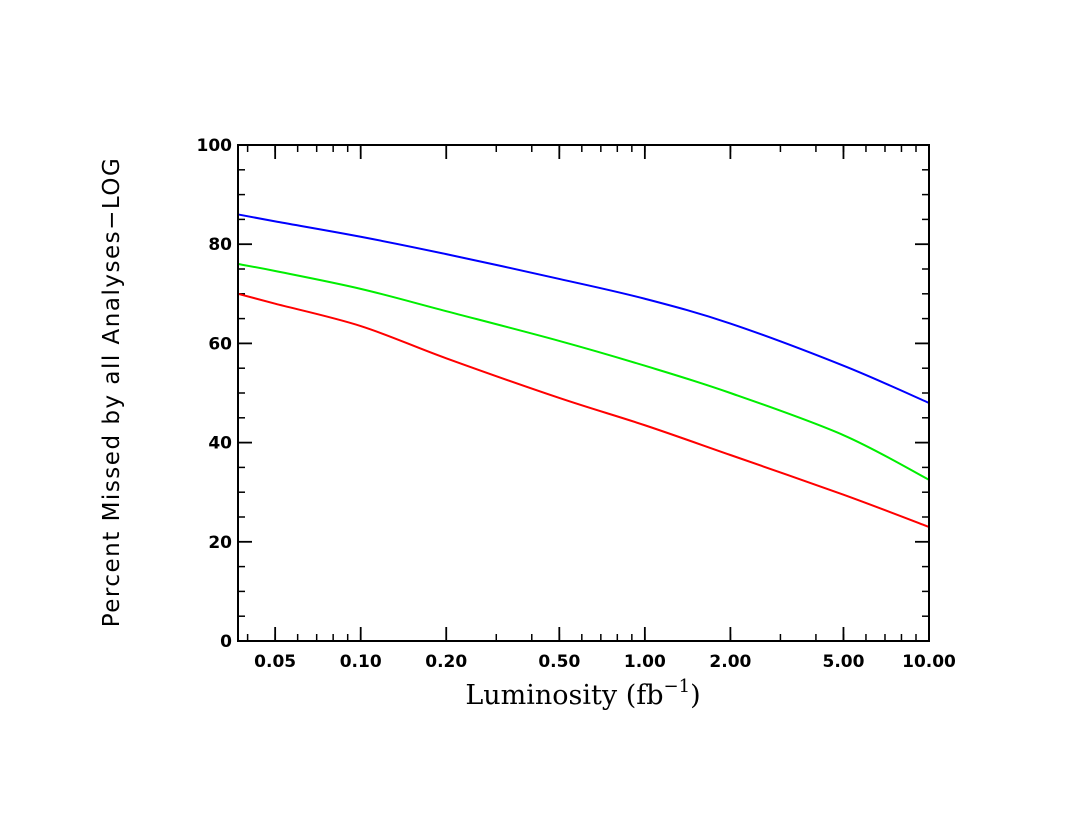 Image resolution: width=1066 pixels, height=824 pixels. I want to click on x-tick-label: 10.00, so click(929, 662).